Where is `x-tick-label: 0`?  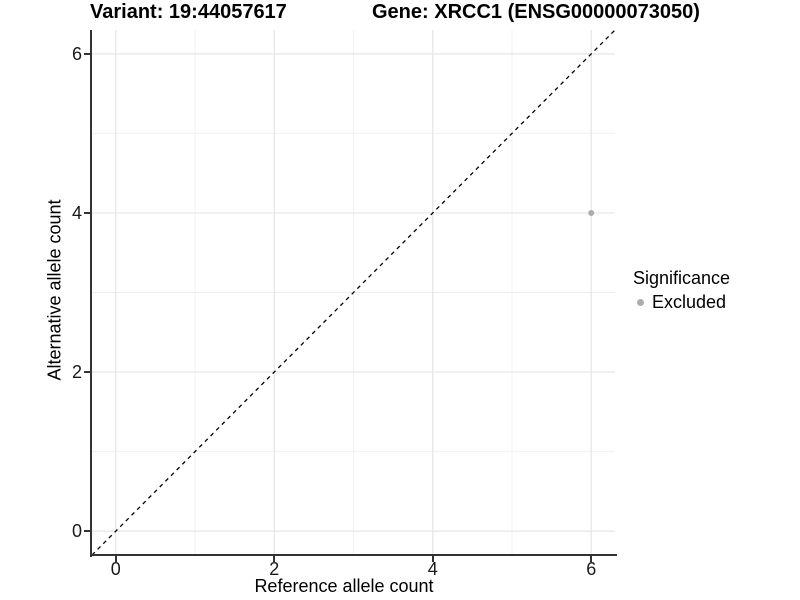 x-tick-label: 0 is located at coordinates (115, 569).